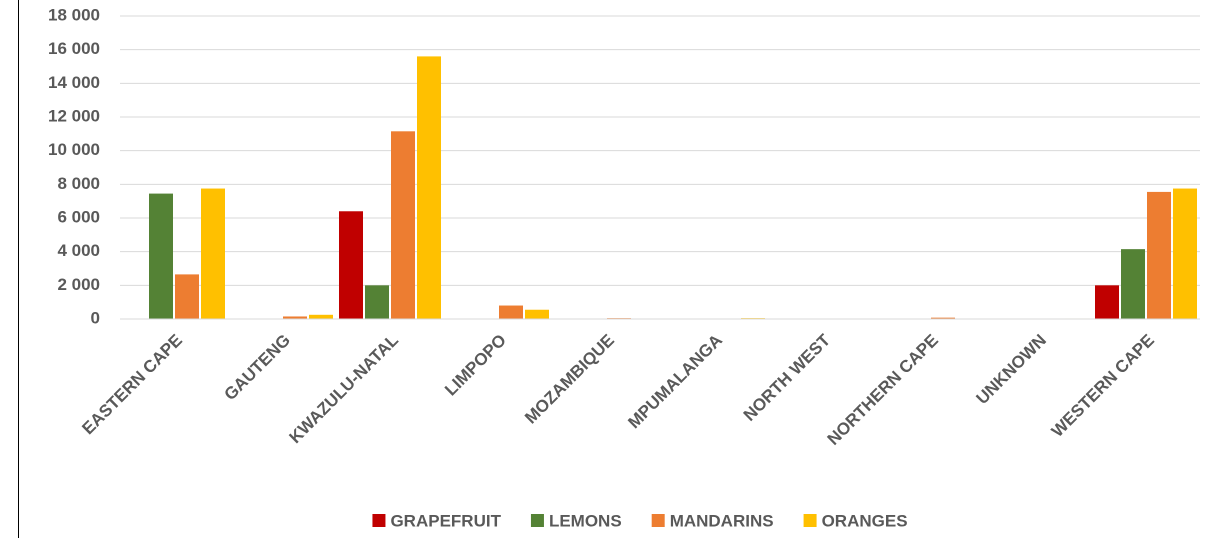 Image resolution: width=1226 pixels, height=538 pixels. What do you see at coordinates (74, 48) in the screenshot?
I see `y-tick-label: 16 000` at bounding box center [74, 48].